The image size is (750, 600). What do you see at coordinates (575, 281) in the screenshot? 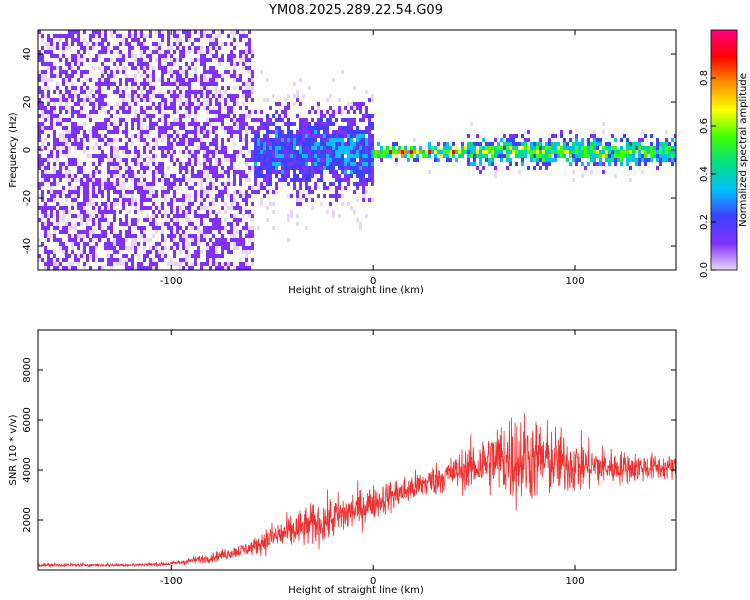
I see `x-tick-label: 100` at bounding box center [575, 281].